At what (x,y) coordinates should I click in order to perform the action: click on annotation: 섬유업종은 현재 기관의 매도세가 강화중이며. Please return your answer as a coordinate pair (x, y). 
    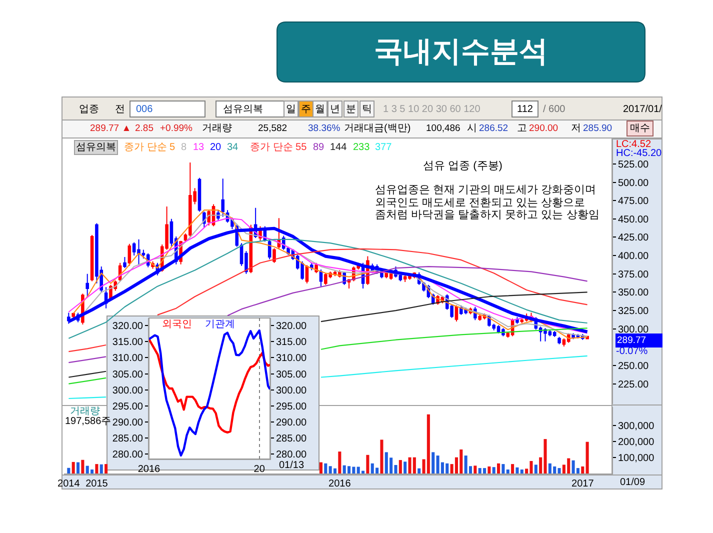
    Looking at the image, I should click on (485, 190).